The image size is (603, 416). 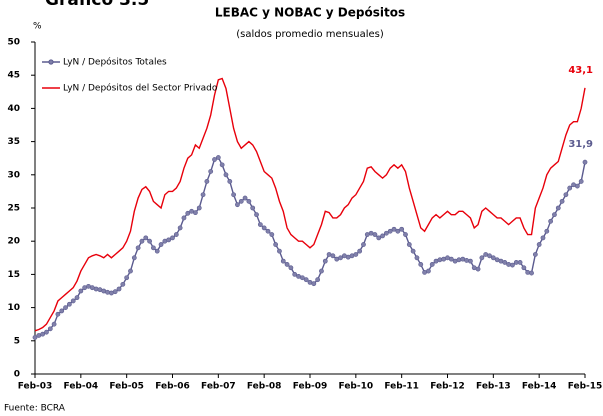 I want to click on y-tick-label: 45, so click(x=13, y=76).